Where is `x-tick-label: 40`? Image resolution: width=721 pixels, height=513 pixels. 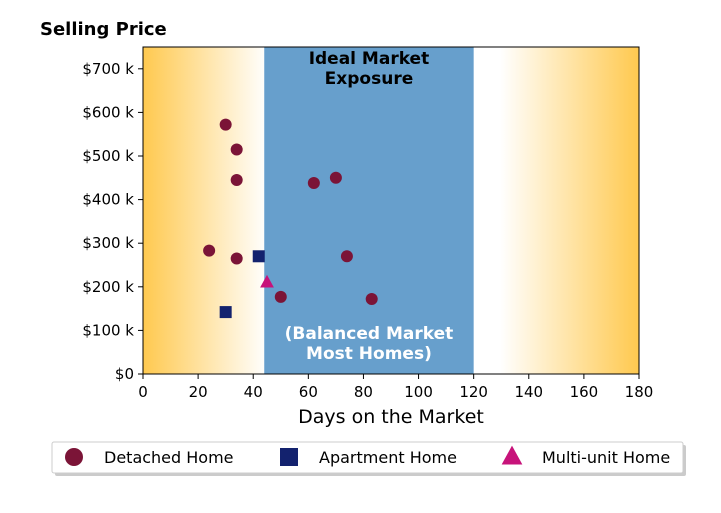 x-tick-label: 40 is located at coordinates (253, 392).